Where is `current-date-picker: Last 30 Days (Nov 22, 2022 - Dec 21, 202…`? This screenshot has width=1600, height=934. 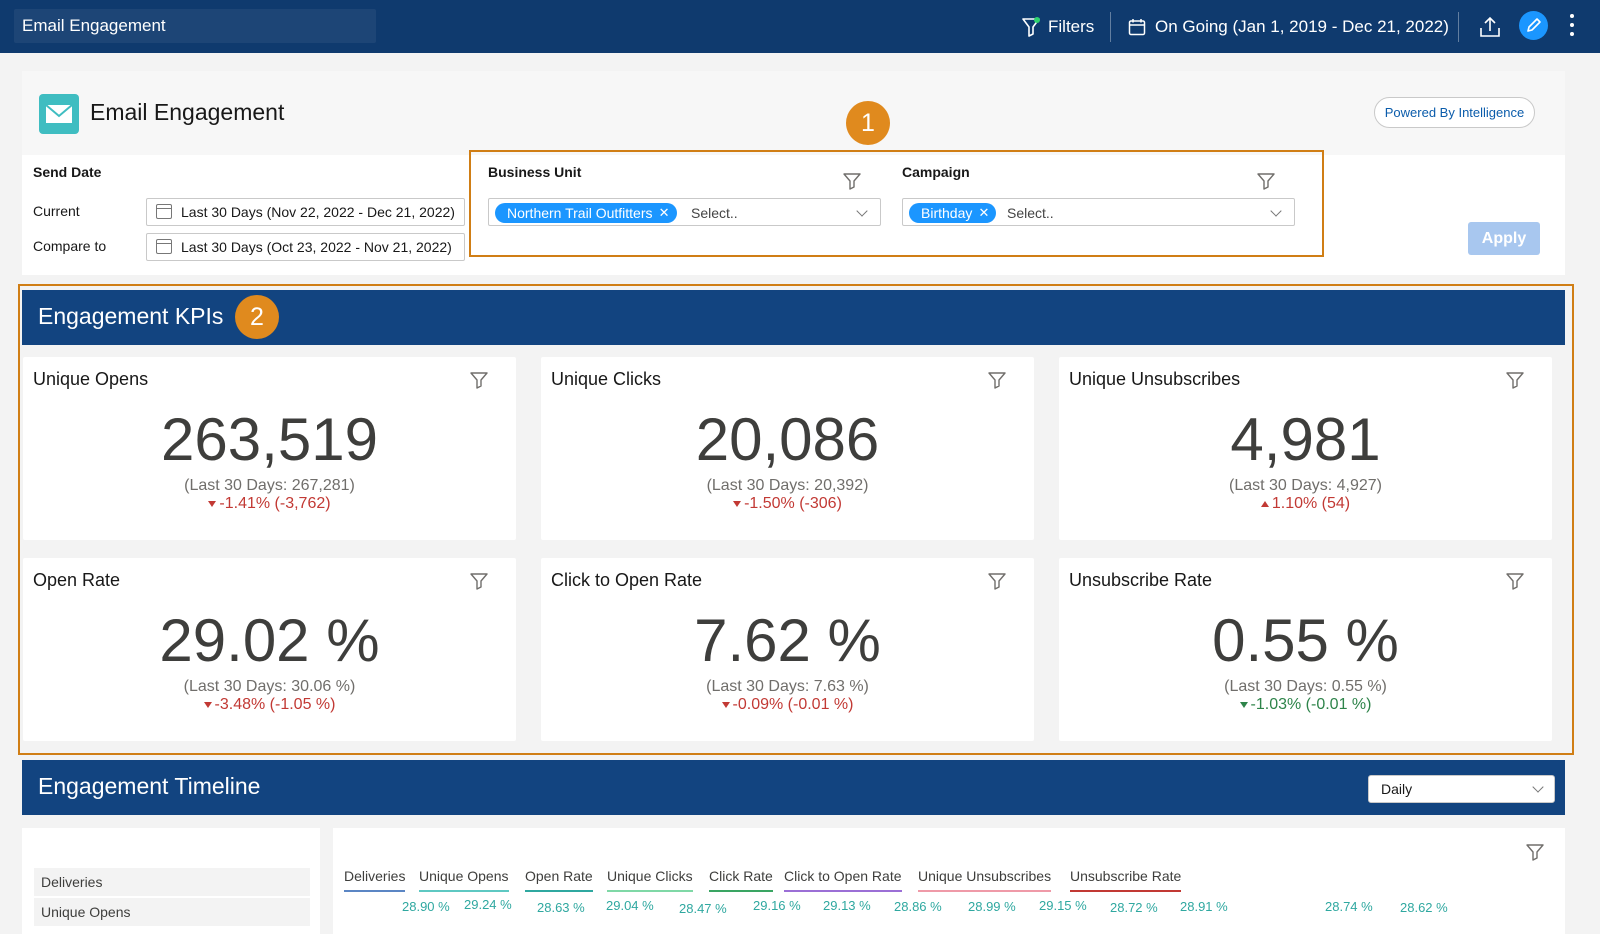 current-date-picker: Last 30 Days (Nov 22, 2022 - Dec 21, 202… is located at coordinates (305, 212).